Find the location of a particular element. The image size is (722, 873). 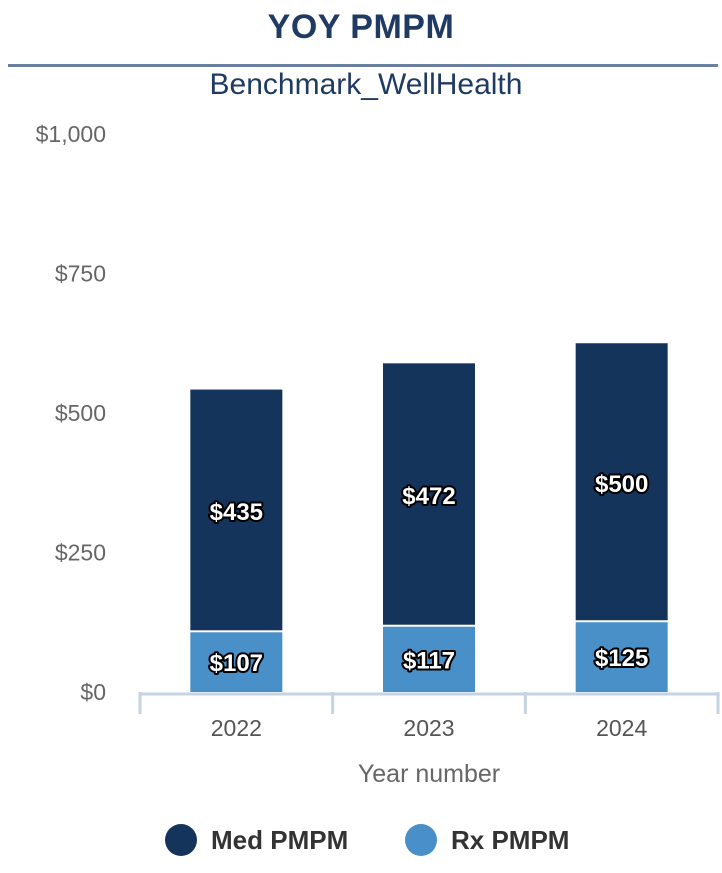

legend-item-med-pmpm: Med PMPM is located at coordinates (256, 840).